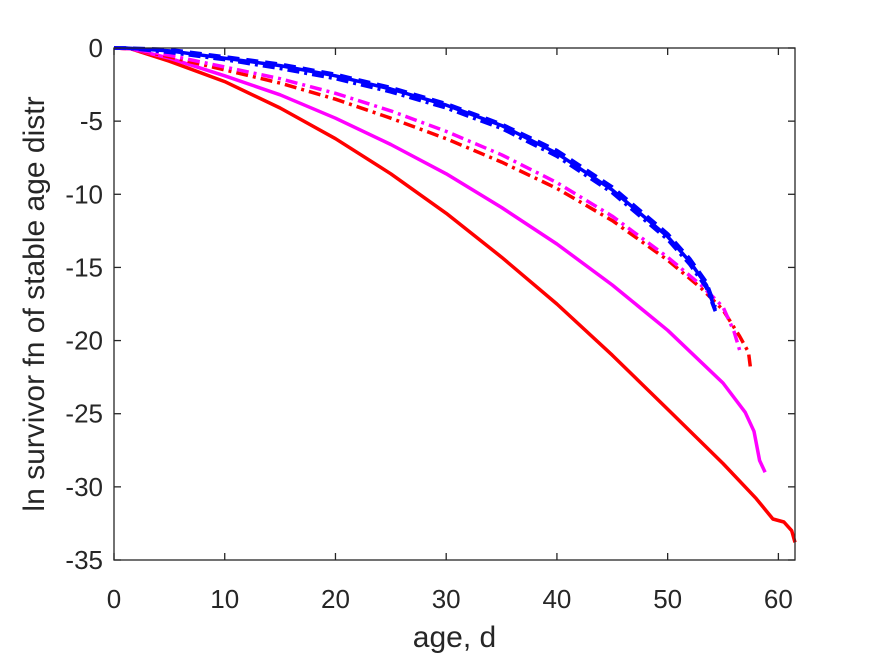 This screenshot has height=656, width=875. Describe the element at coordinates (778, 599) in the screenshot. I see `x-tick-label: 60` at that location.